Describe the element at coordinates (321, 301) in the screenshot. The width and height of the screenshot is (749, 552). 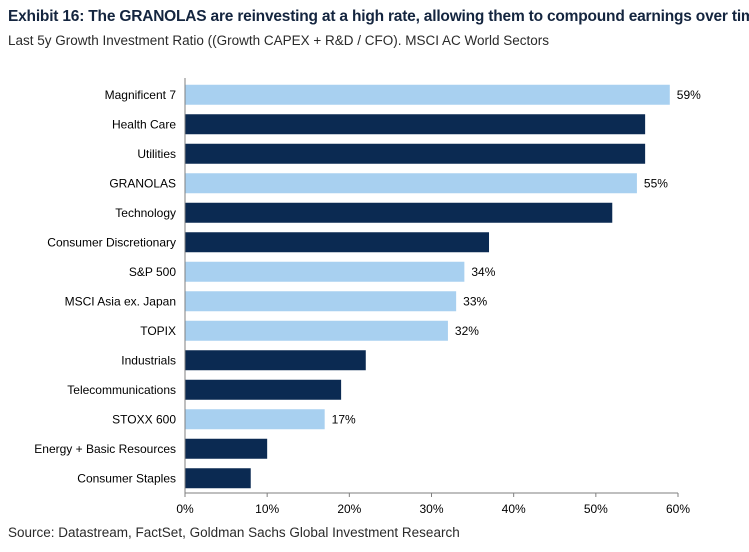
I see `bar-msci-asia-ex-japan` at that location.